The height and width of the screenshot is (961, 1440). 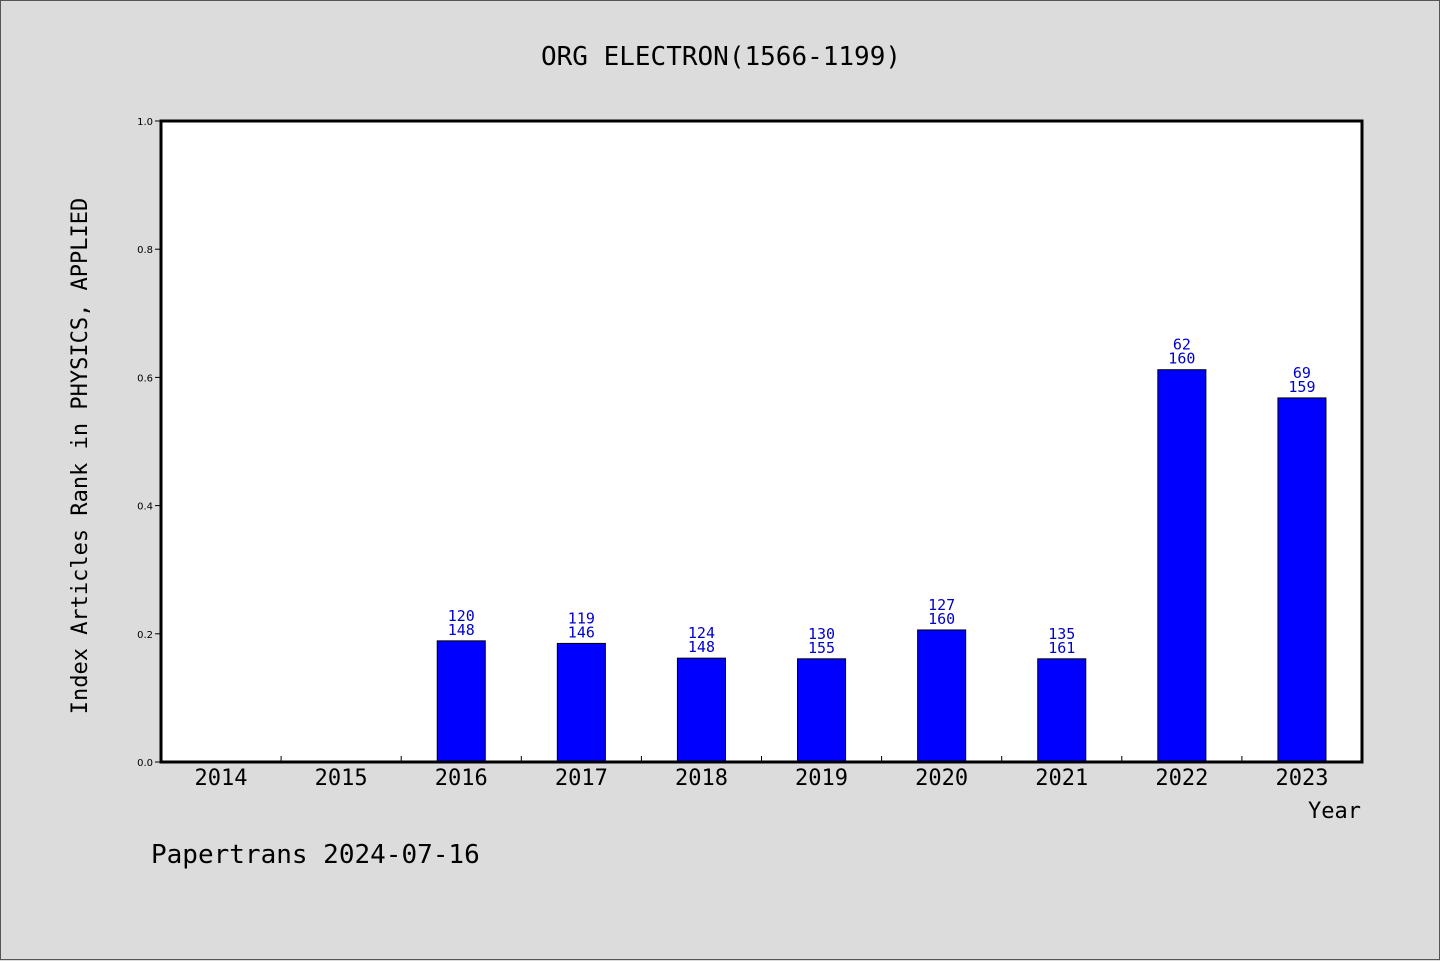 What do you see at coordinates (1301, 387) in the screenshot?
I see `bar-label-bottom-2023: 159` at bounding box center [1301, 387].